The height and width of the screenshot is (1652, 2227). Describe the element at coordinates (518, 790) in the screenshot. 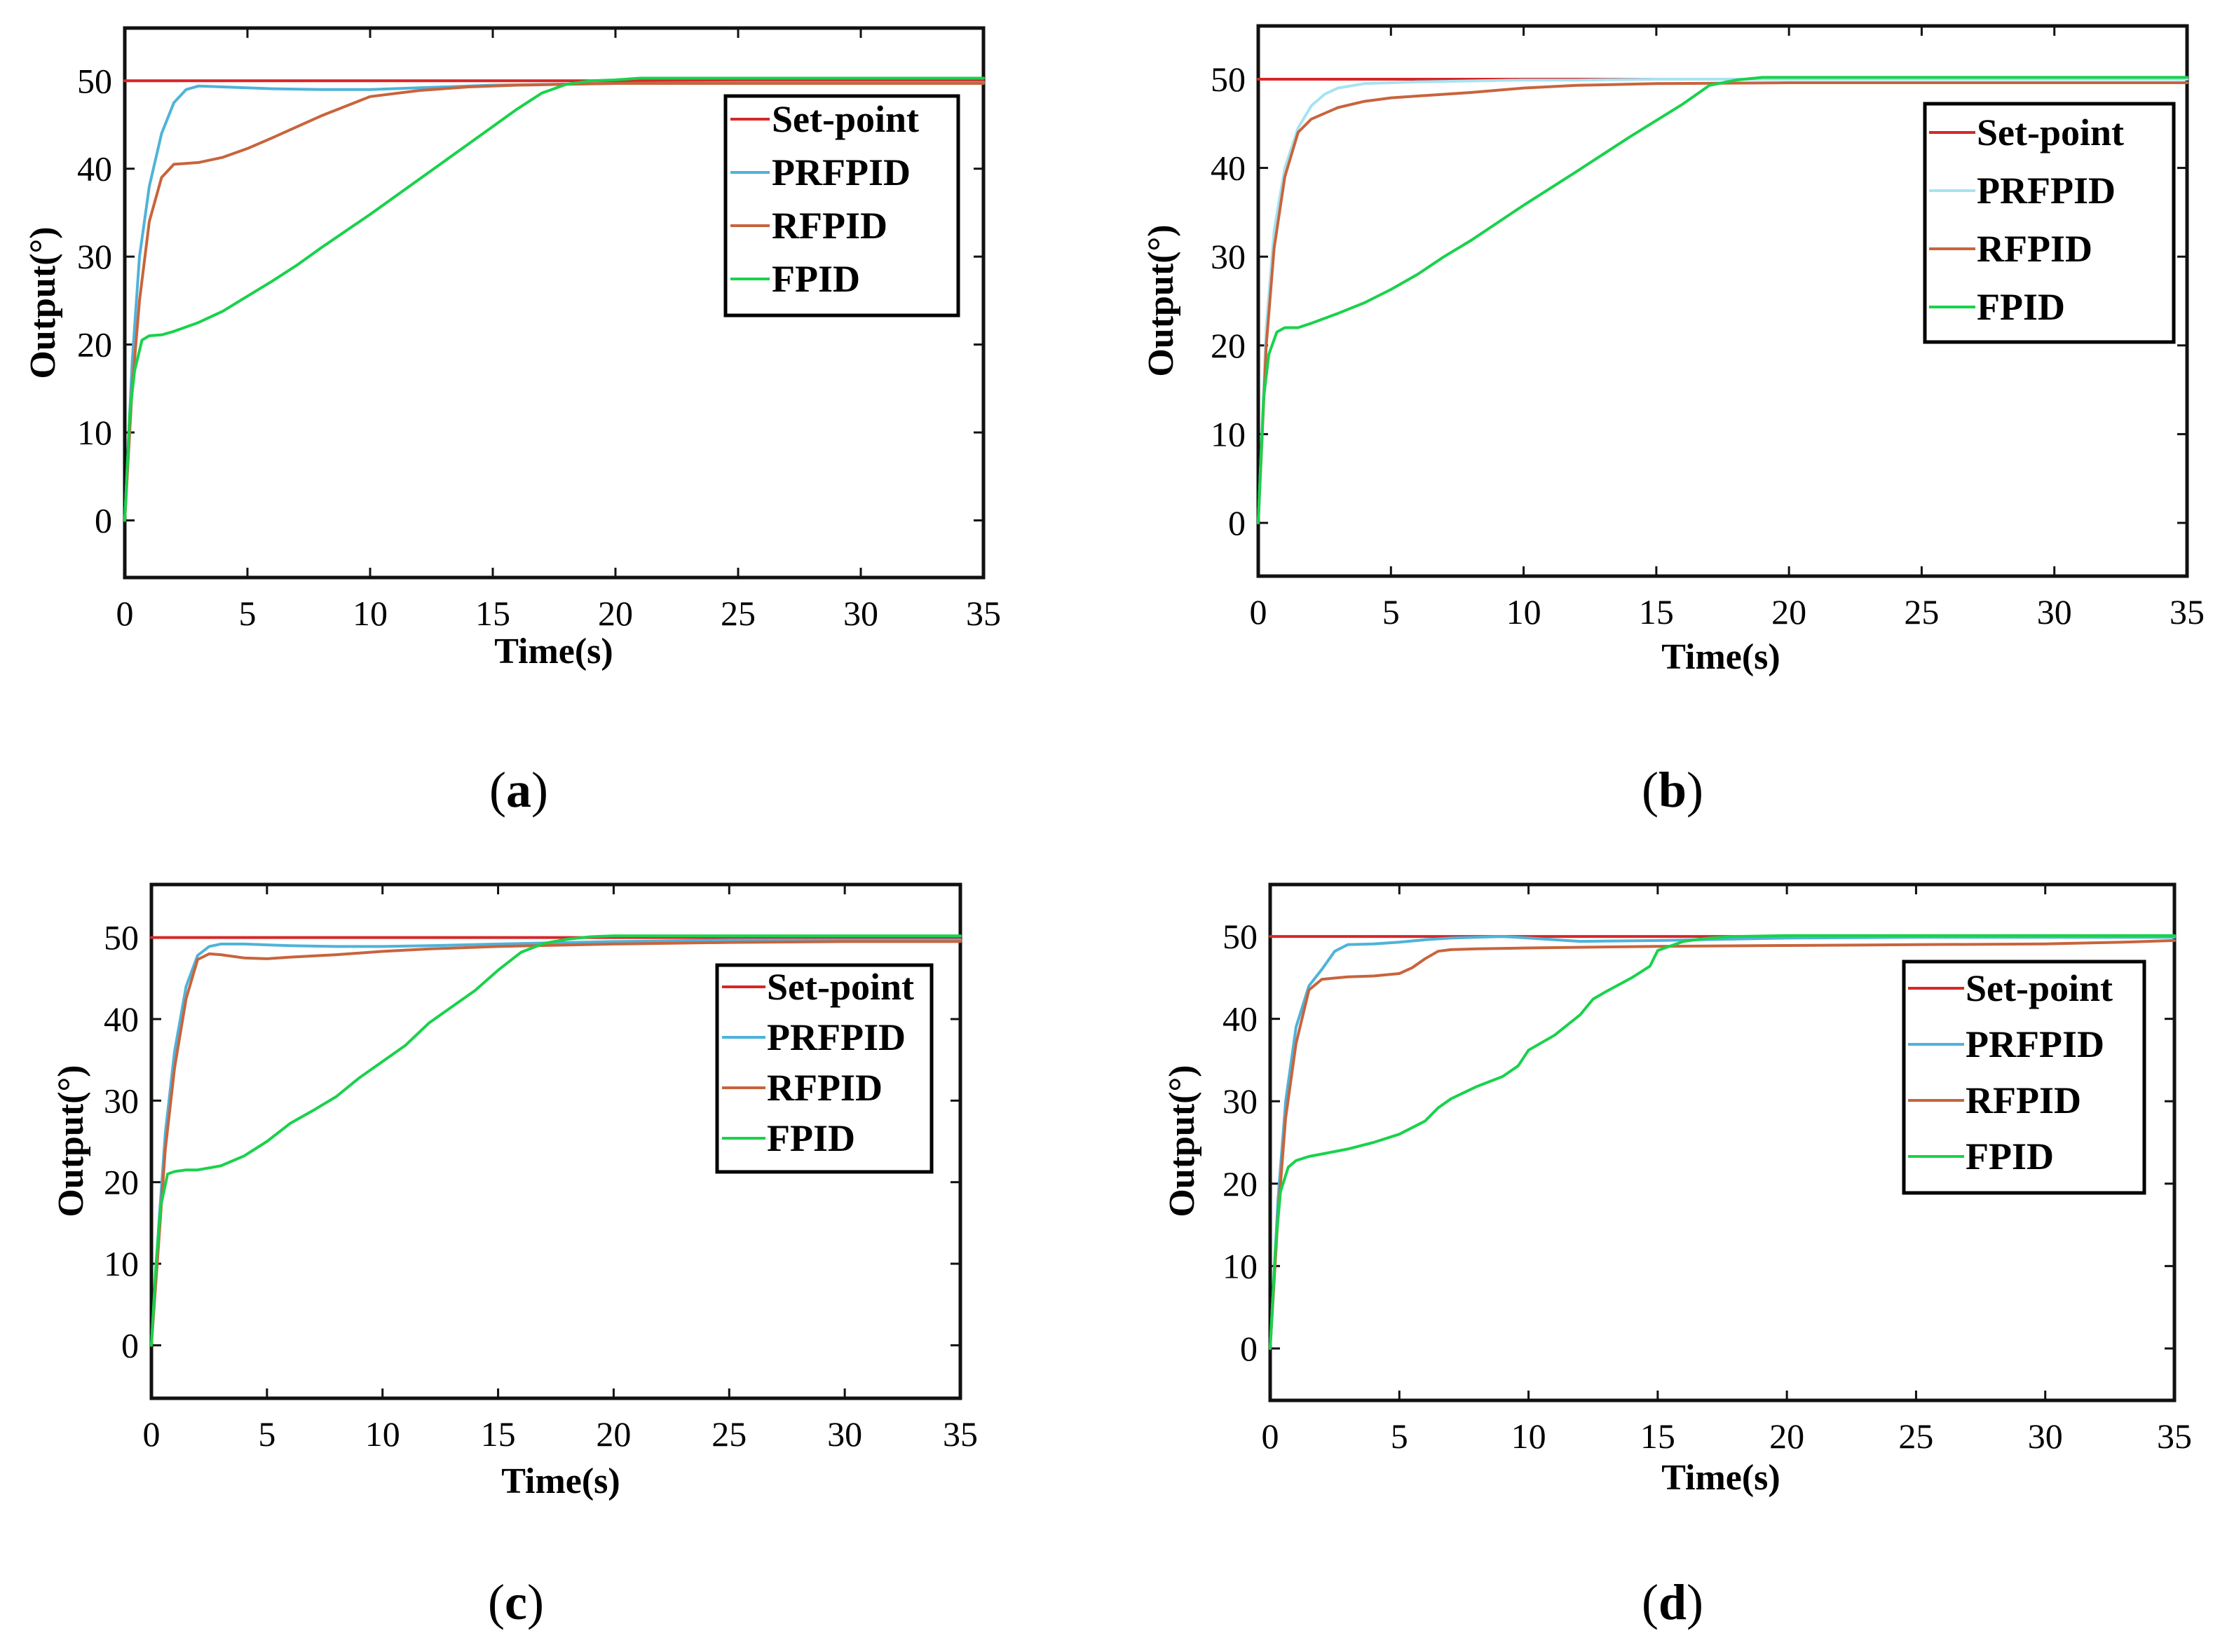

I see `caption-letter: a` at that location.